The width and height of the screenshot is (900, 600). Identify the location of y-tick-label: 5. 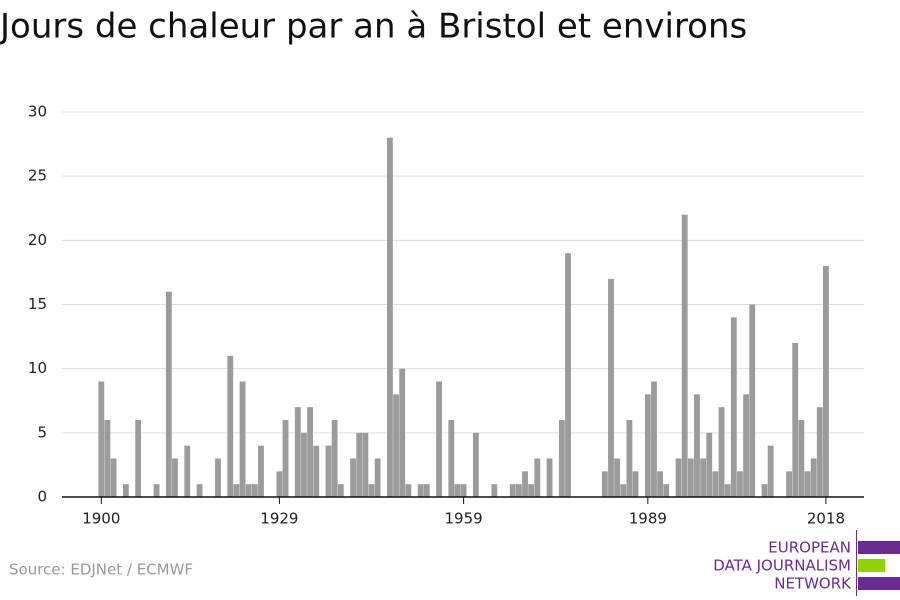
(42, 432).